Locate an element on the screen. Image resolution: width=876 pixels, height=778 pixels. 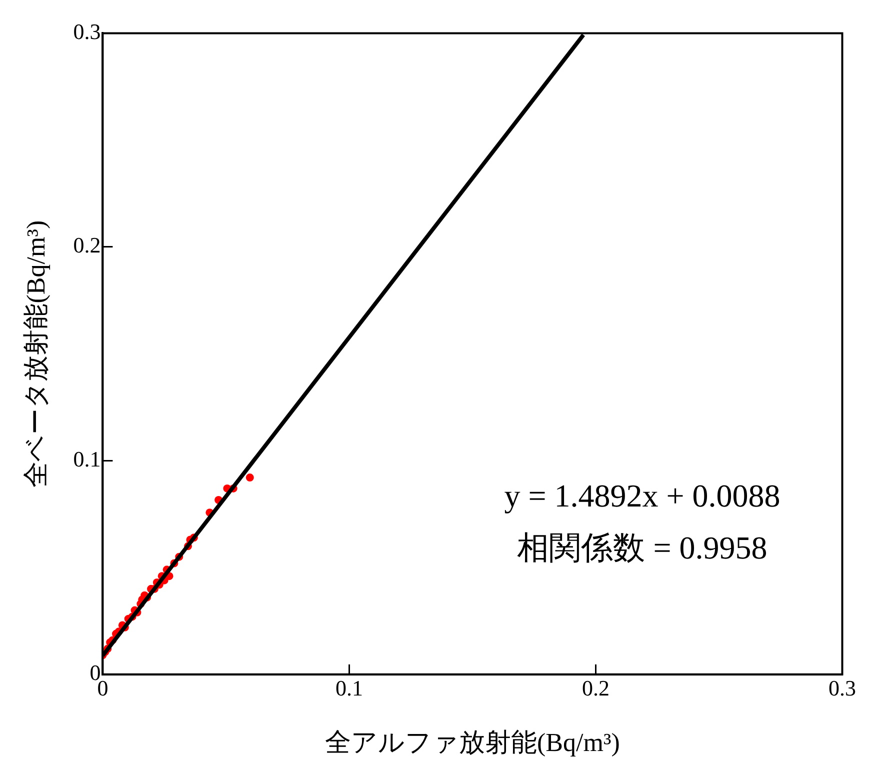
y-tick-label: 0.2 is located at coordinates (87, 245).